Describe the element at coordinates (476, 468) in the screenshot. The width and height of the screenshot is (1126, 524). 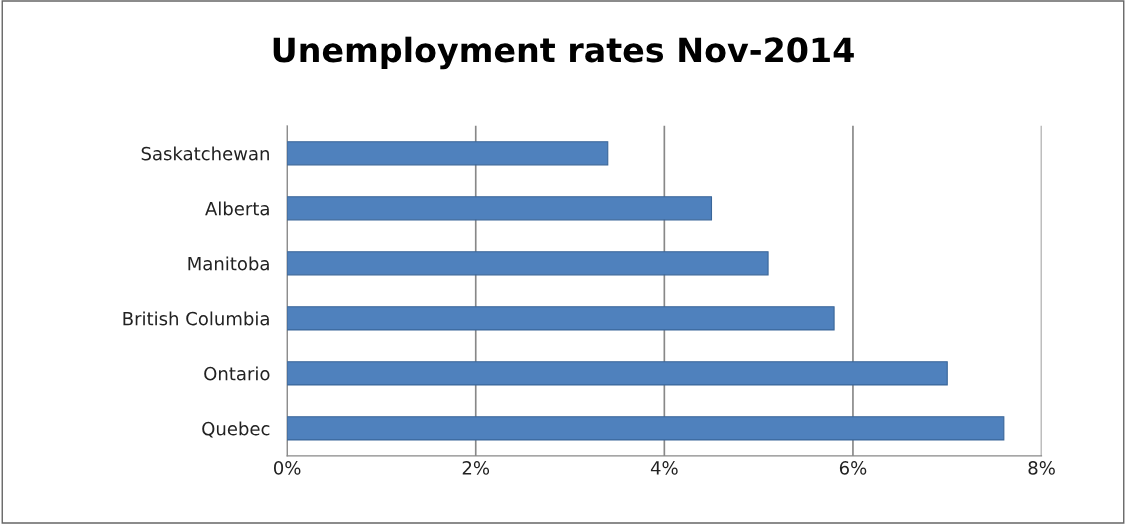
I see `x-tick-label: 2%` at that location.